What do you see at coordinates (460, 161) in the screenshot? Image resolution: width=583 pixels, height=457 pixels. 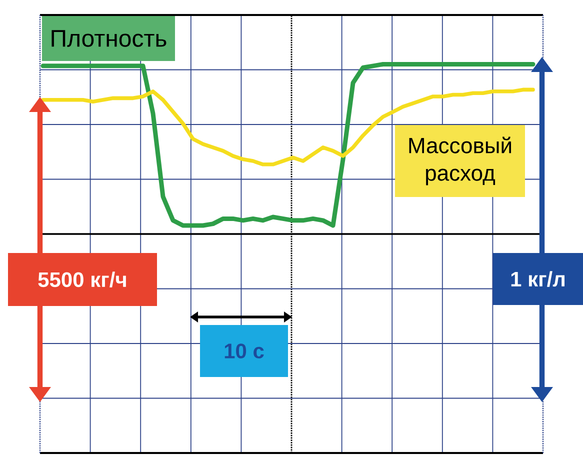 I see `series-label: Массовый расход` at bounding box center [460, 161].